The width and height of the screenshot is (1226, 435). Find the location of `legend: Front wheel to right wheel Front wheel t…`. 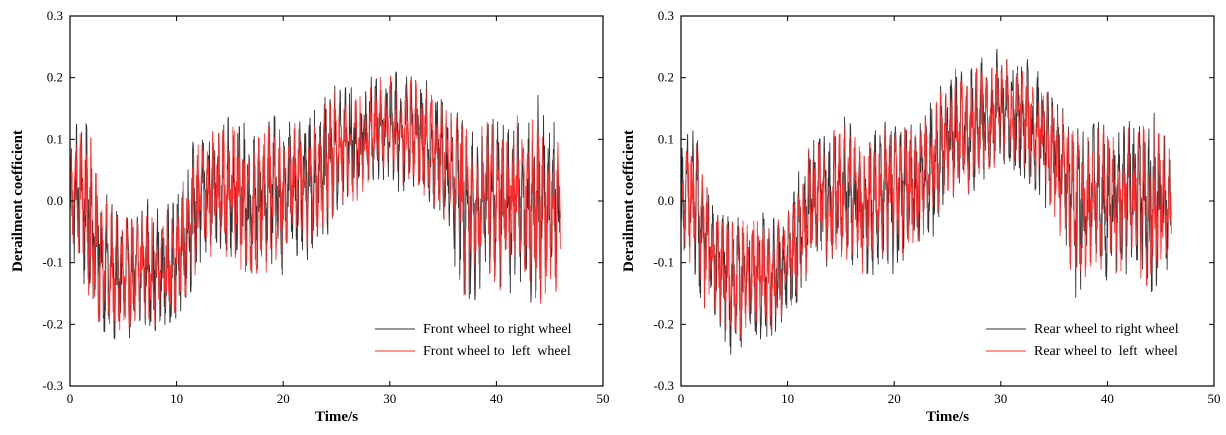

legend: Front wheel to right wheel Front wheel t… is located at coordinates (473, 340).